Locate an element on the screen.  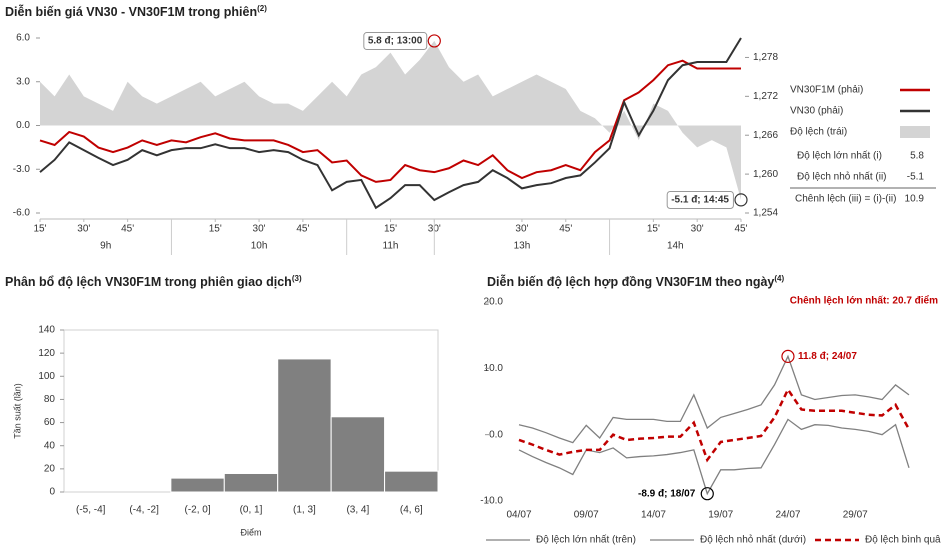
y2-tick-label: 1,254 is located at coordinates (765, 213).